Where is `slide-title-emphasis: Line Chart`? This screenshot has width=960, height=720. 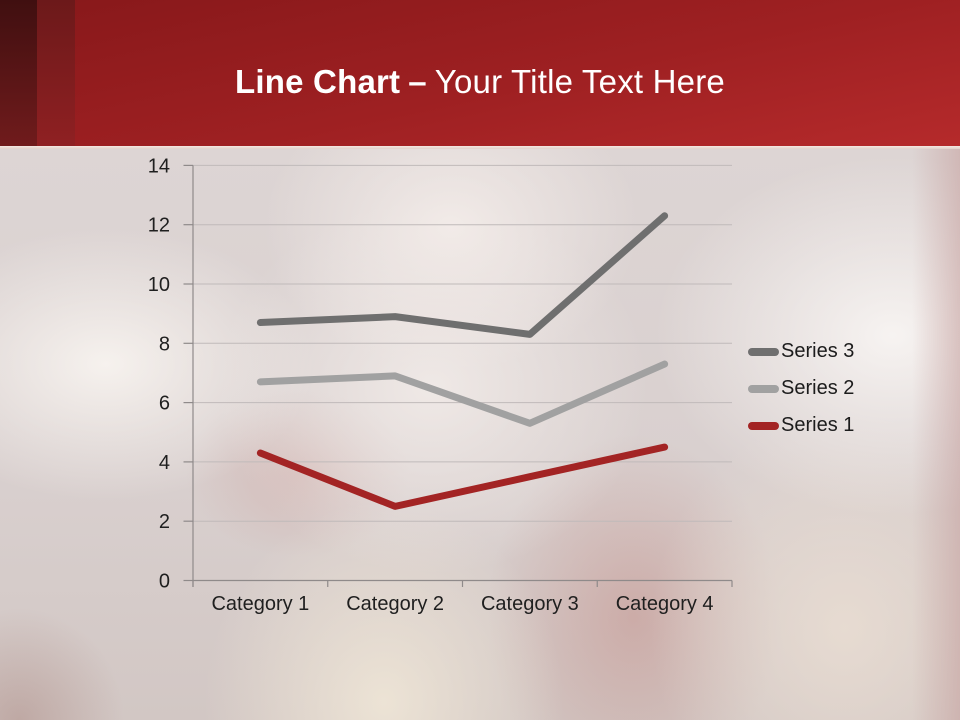
slide-title-emphasis: Line Chart is located at coordinates (318, 81).